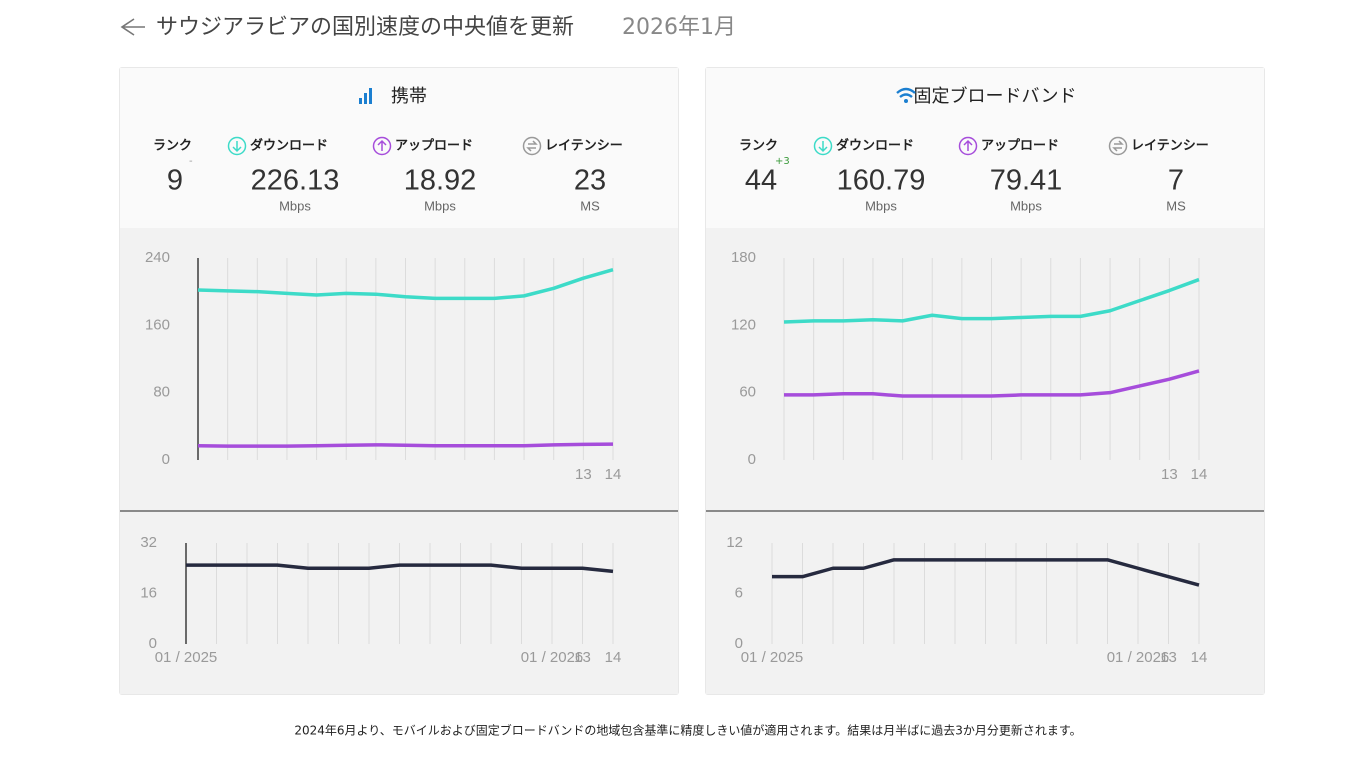  Describe the element at coordinates (995, 96) in the screenshot. I see `panel-title: 固定ブロードバンド` at that location.